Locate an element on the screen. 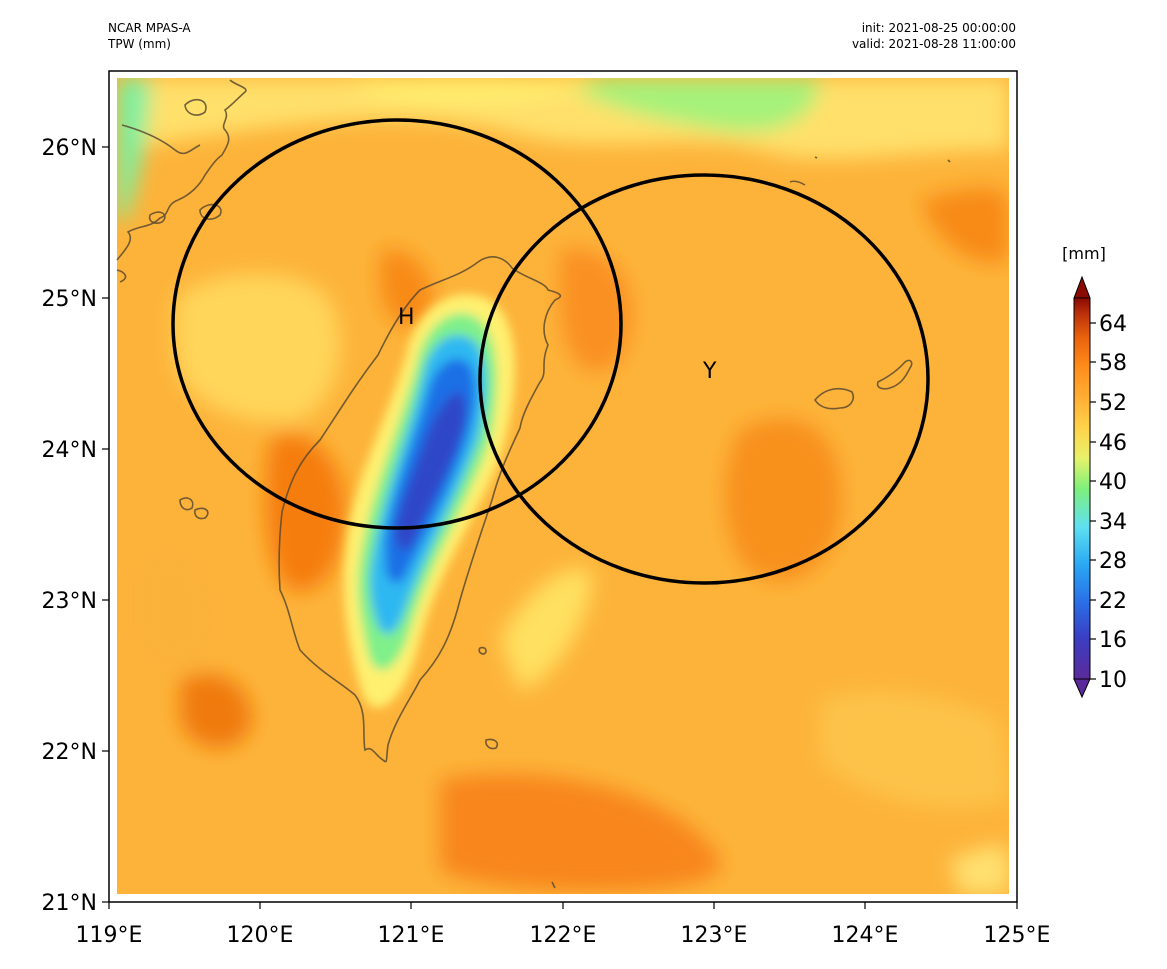 This screenshot has height=969, width=1167. station-label-y: Y is located at coordinates (709, 371).